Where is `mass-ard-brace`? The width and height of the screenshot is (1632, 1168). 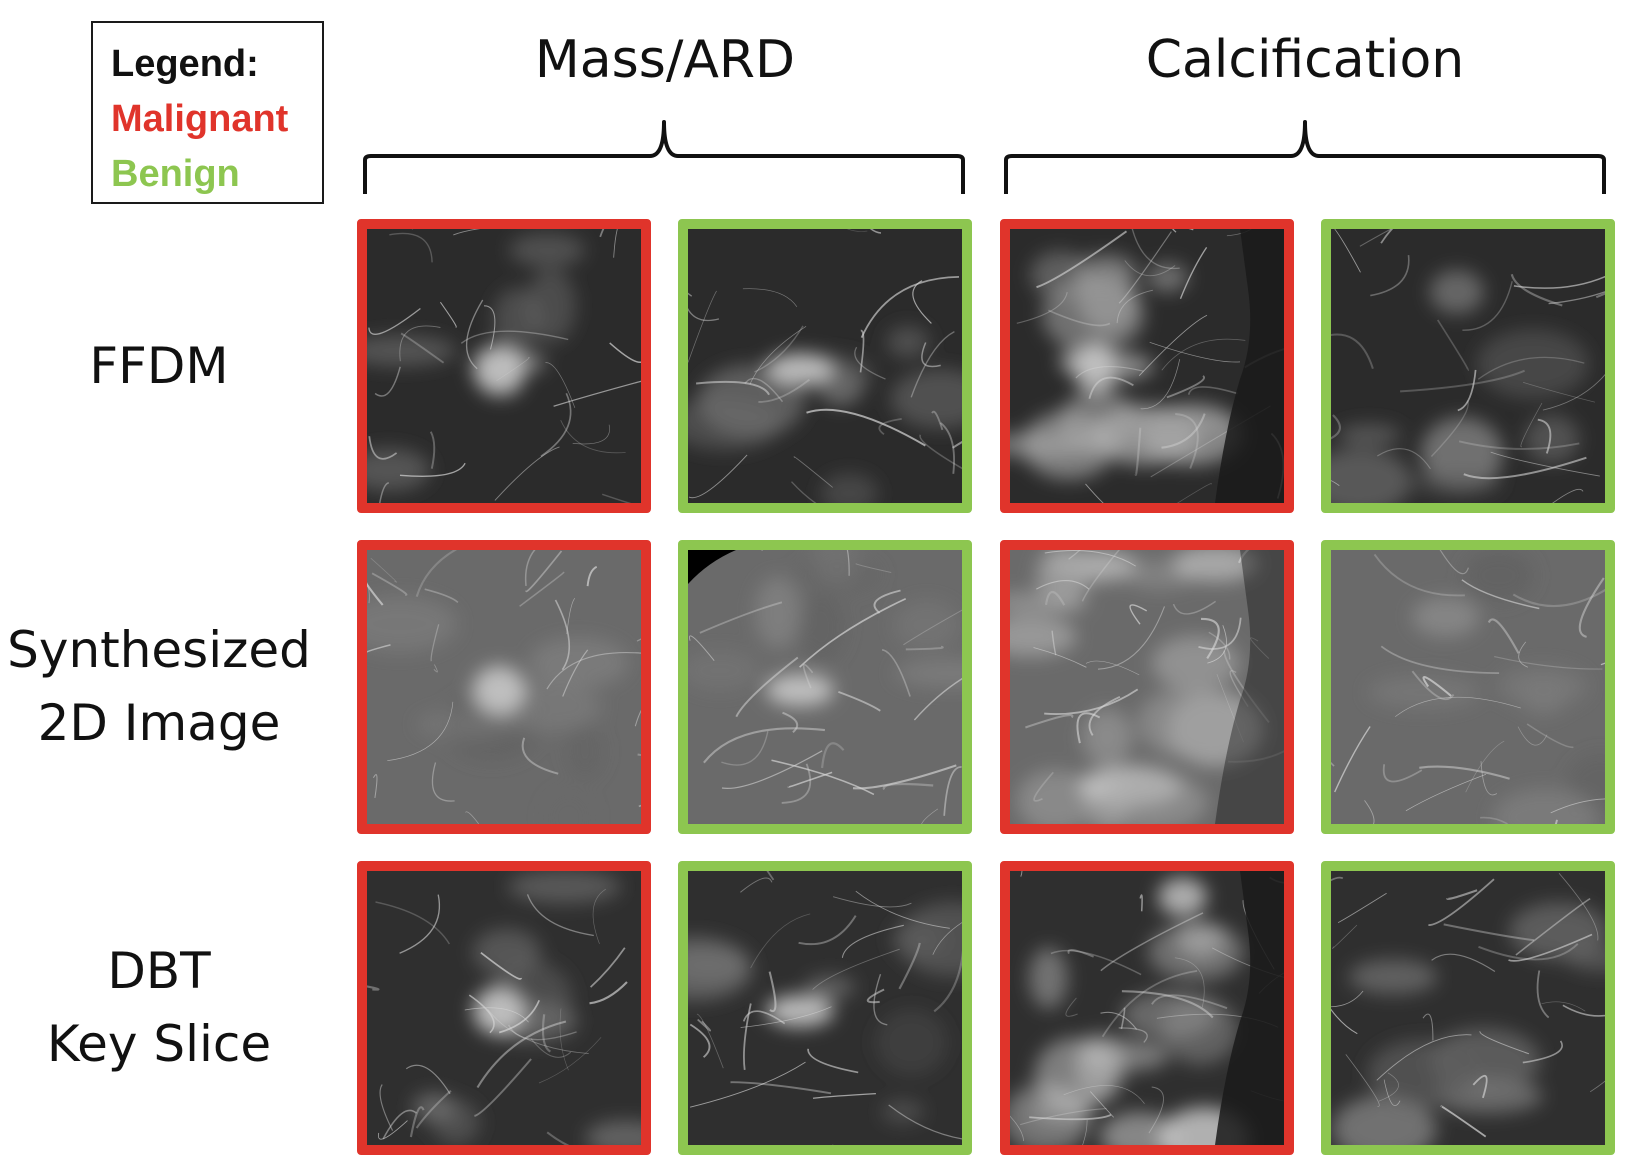
mass-ard-brace is located at coordinates (664, 157).